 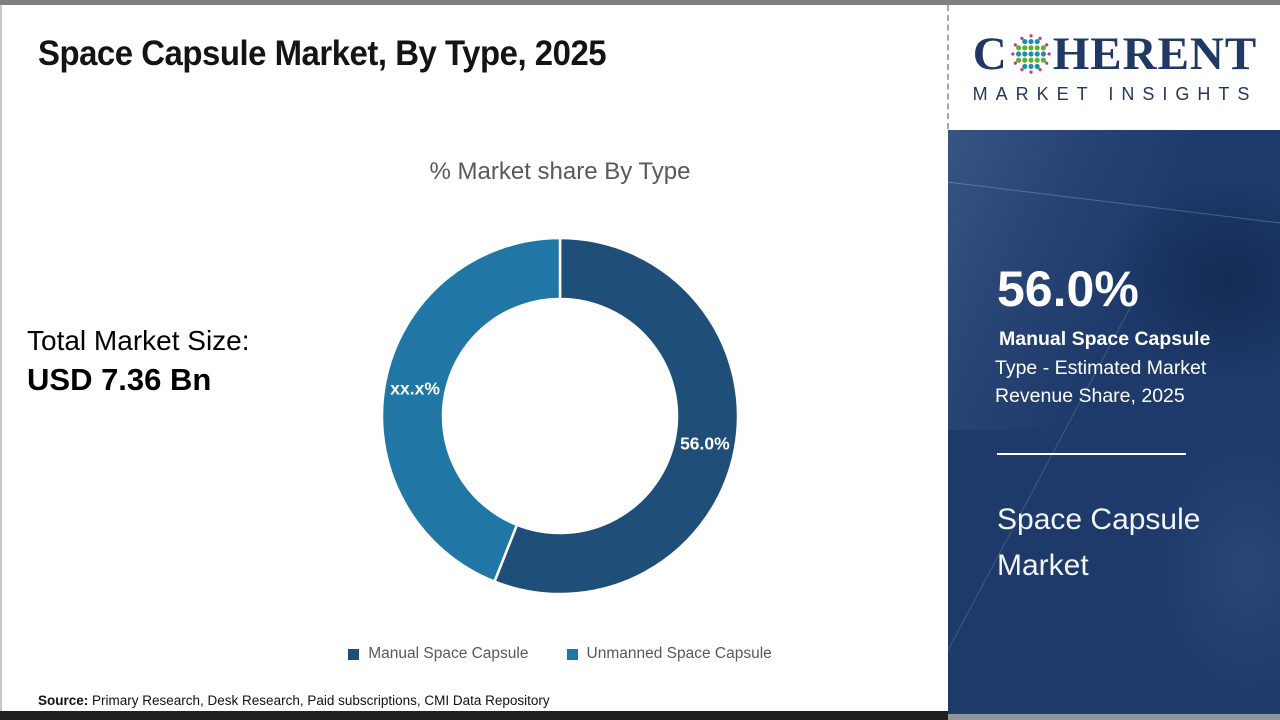 What do you see at coordinates (640, 2) in the screenshot?
I see `top-frame-bar` at bounding box center [640, 2].